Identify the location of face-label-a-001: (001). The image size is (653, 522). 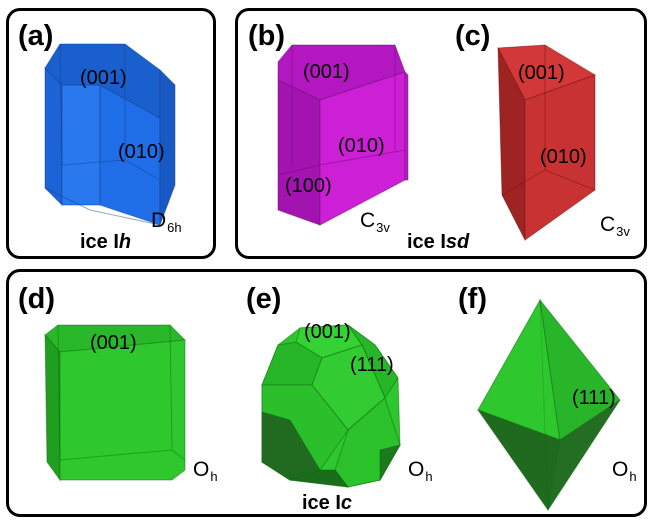
(103, 78).